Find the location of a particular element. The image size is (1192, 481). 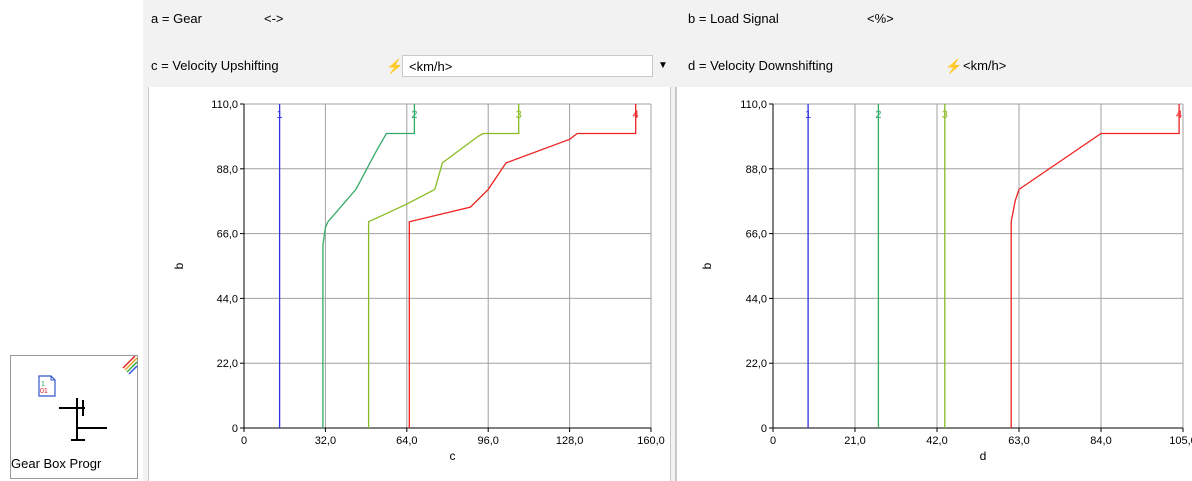

param-a-unit: <-> is located at coordinates (274, 18).